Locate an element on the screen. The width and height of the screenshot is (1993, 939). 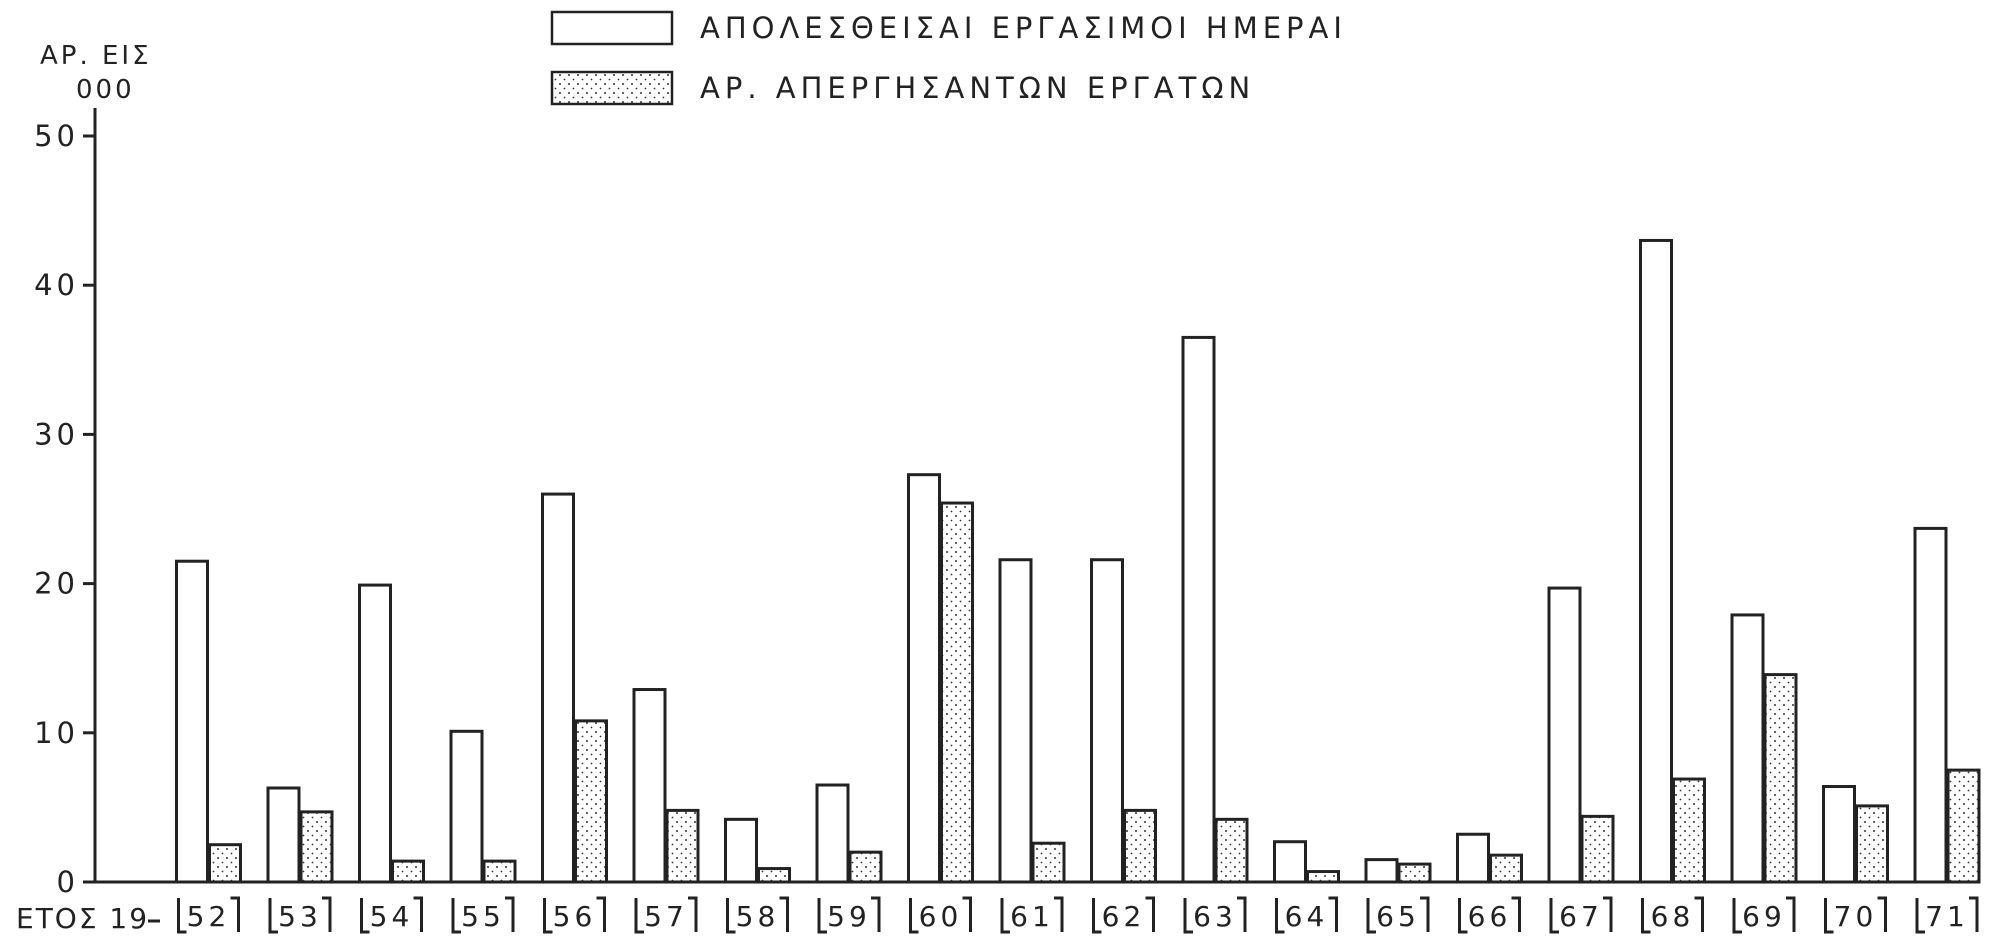
y-unit-label-line2: 000 is located at coordinates (105, 90).